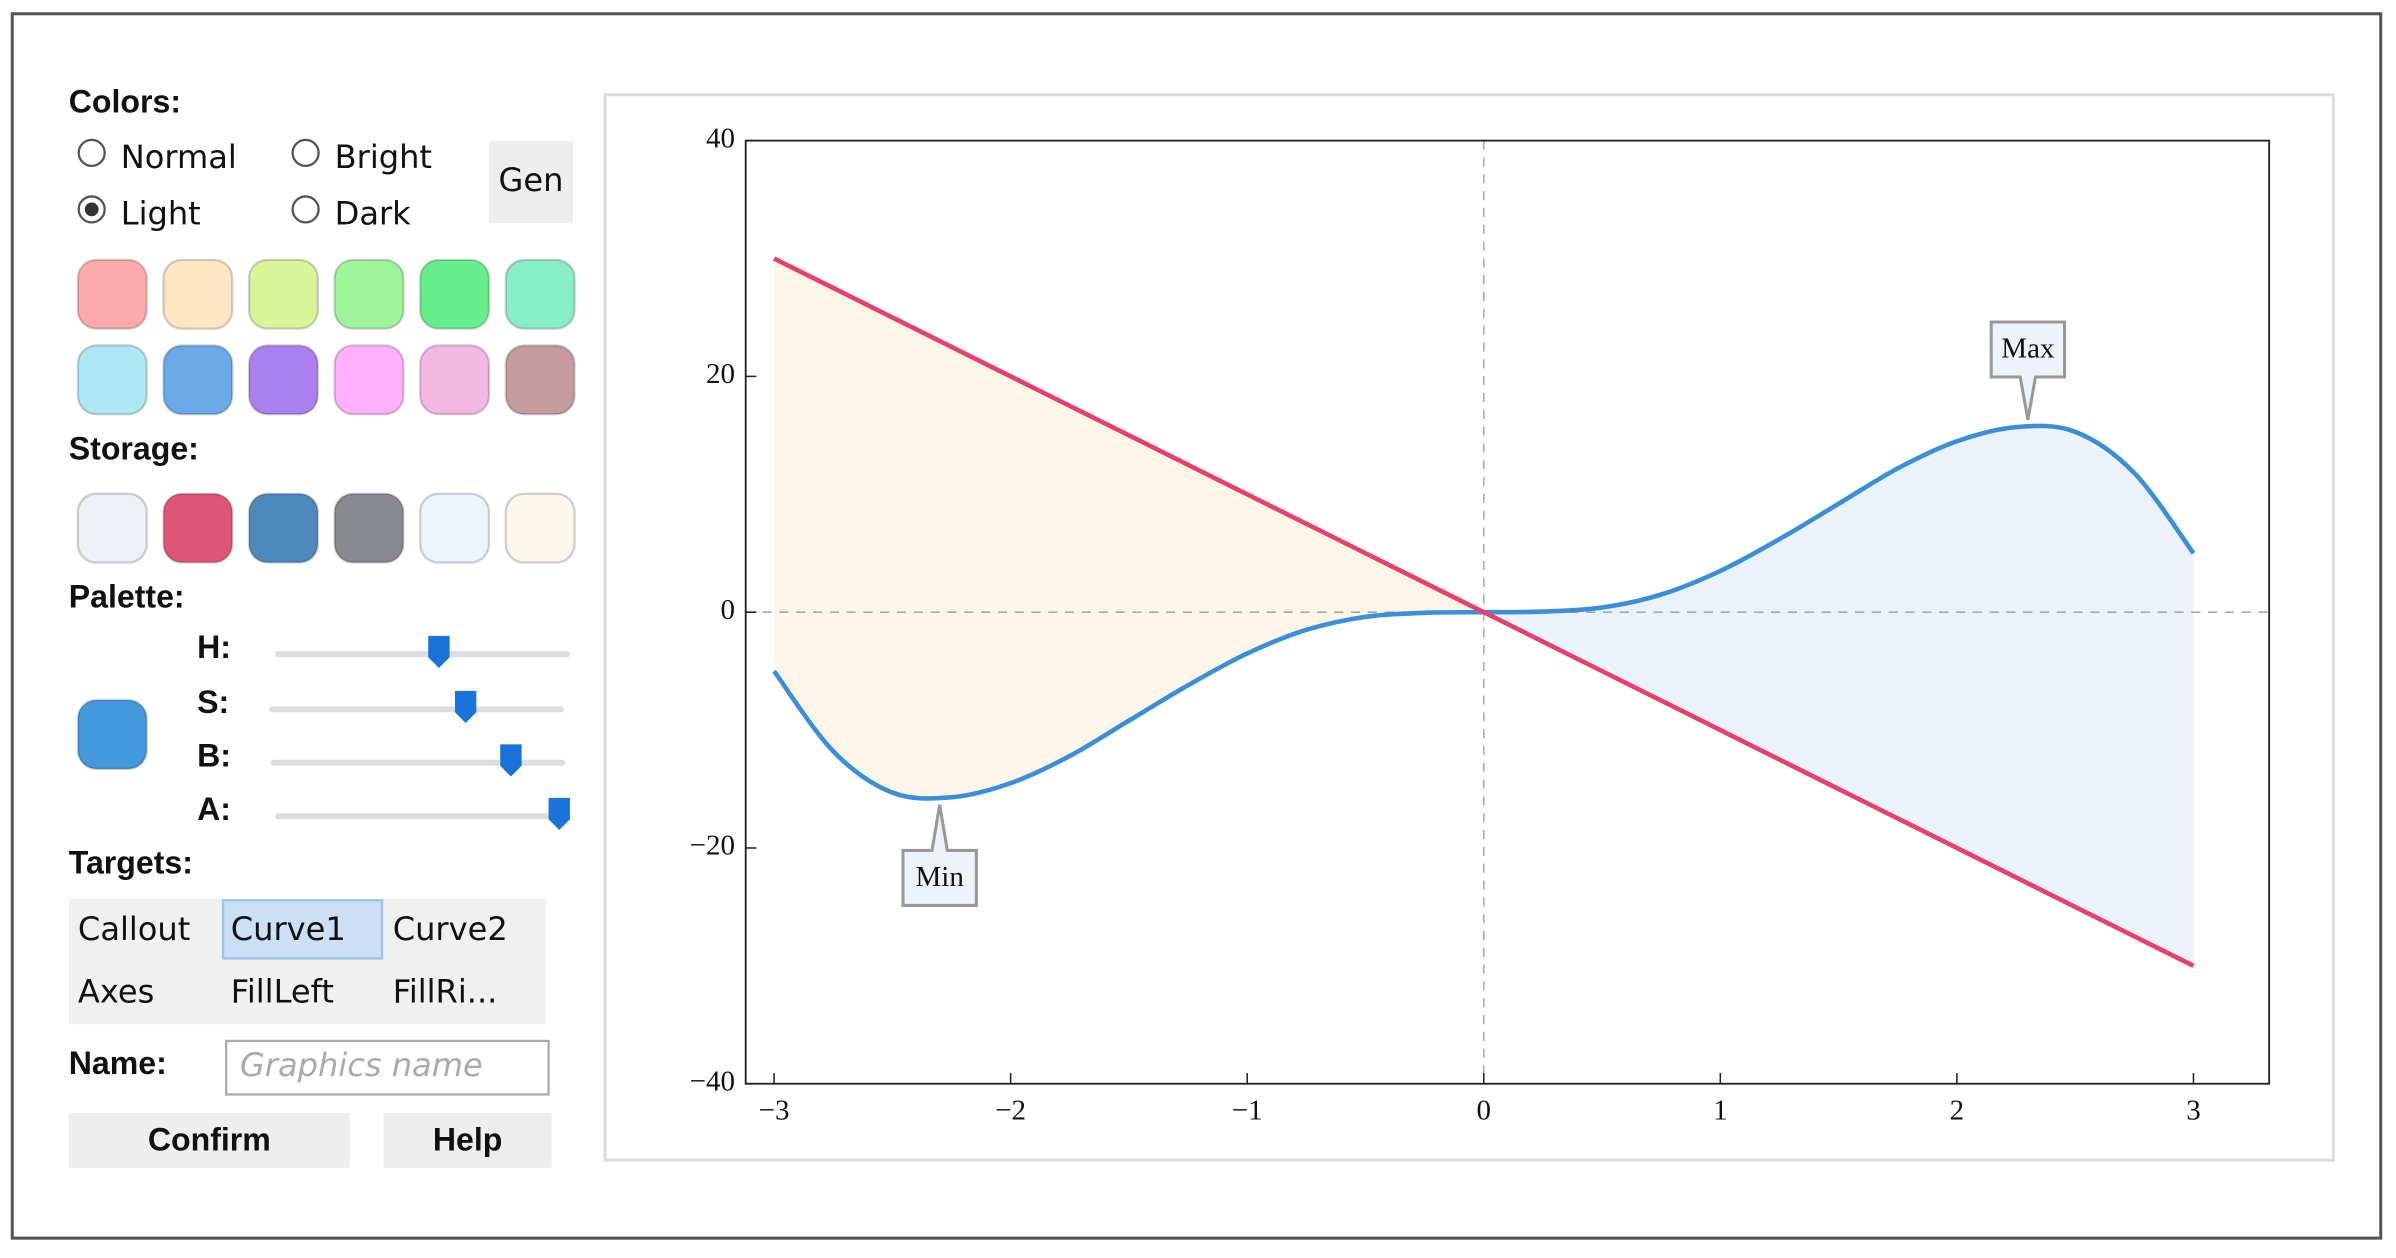 This screenshot has height=1258, width=2396. What do you see at coordinates (214, 809) in the screenshot?
I see `slider-label: A:` at bounding box center [214, 809].